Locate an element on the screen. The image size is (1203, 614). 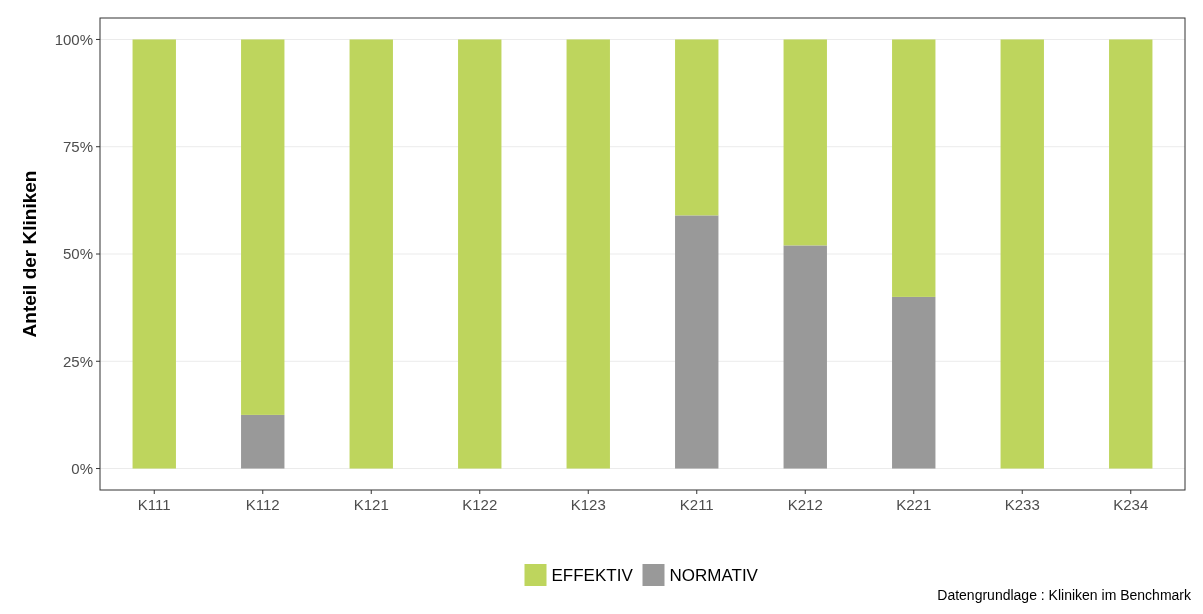
x-tick-label: K211 is located at coordinates (696, 504).